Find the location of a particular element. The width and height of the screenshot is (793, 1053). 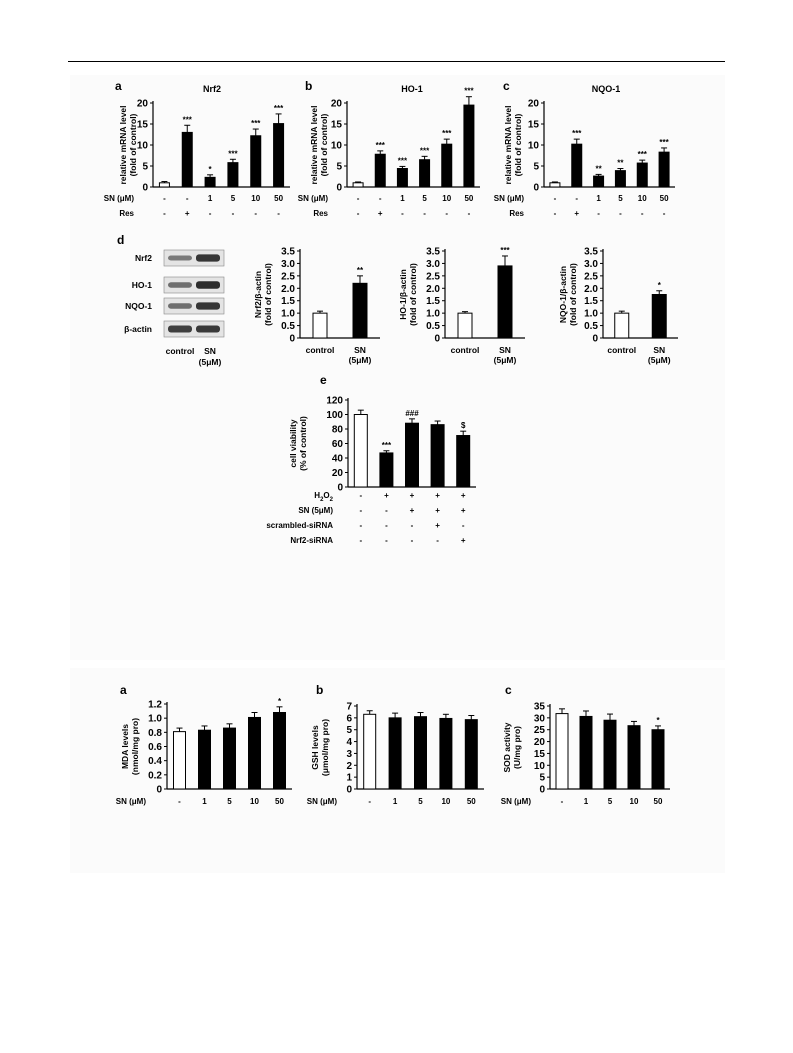

y-tick-label: 40 is located at coordinates (338, 459).